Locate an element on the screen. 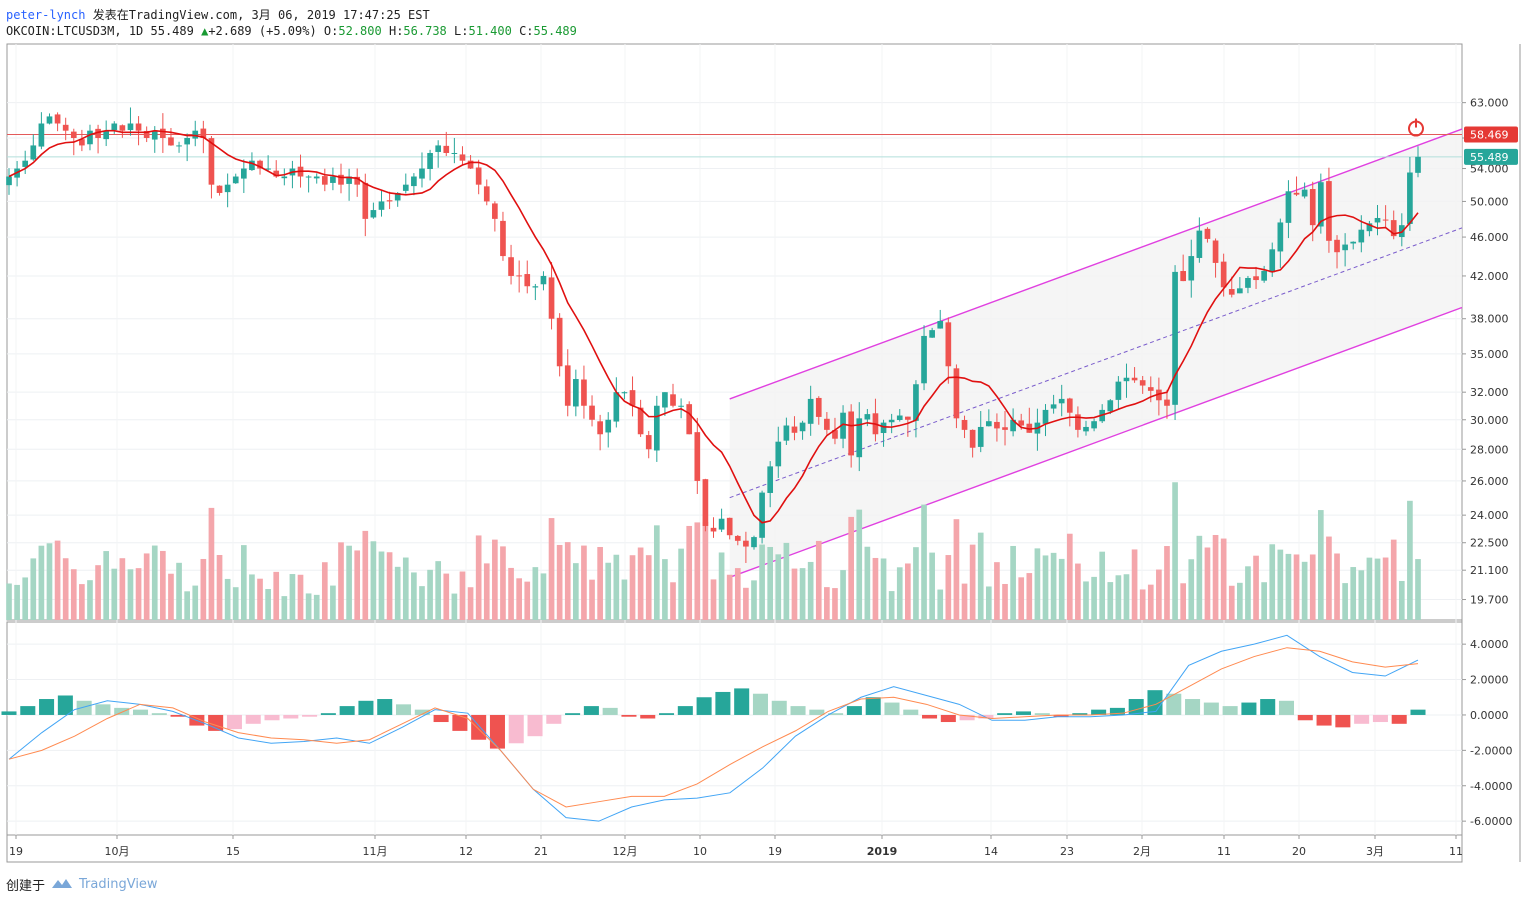 This screenshot has width=1528, height=900. macd-label: -2.0000 is located at coordinates (1491, 750).